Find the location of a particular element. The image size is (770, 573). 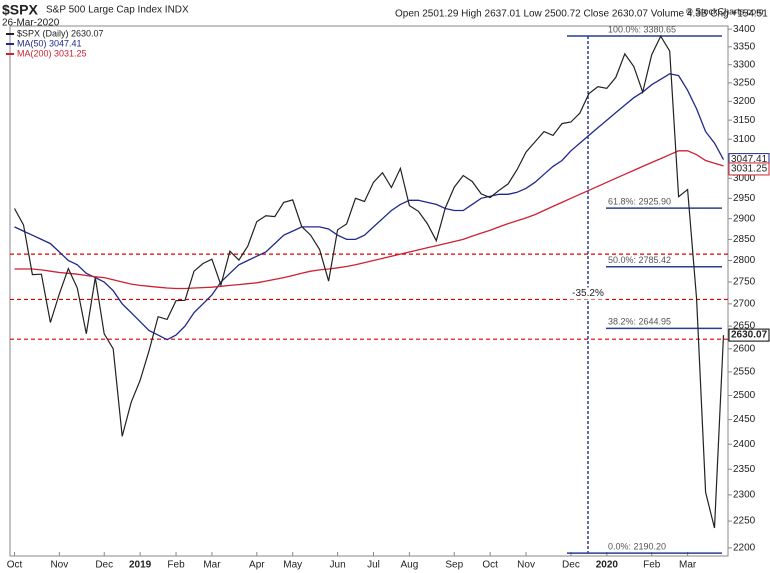

y-tick-label: 2300 is located at coordinates (744, 495).